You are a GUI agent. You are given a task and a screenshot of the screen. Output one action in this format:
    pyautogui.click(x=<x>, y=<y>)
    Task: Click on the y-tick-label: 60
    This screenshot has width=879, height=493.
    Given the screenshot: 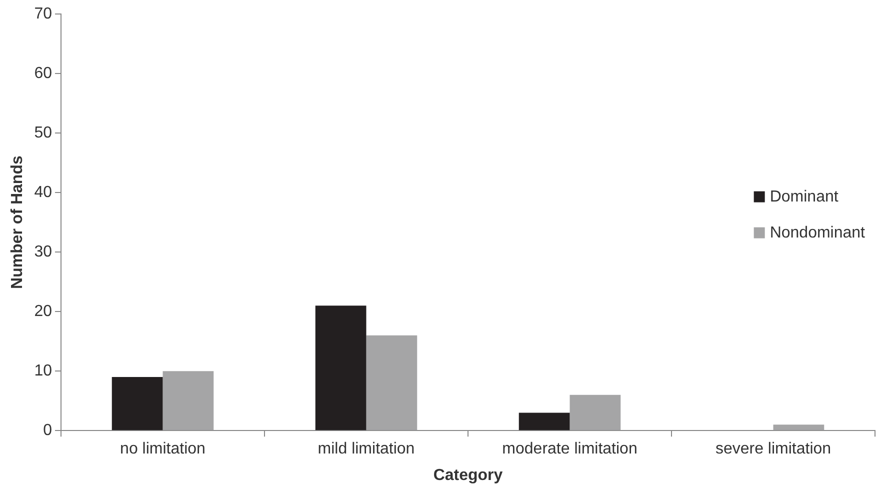 What is the action you would take?
    pyautogui.click(x=43, y=73)
    